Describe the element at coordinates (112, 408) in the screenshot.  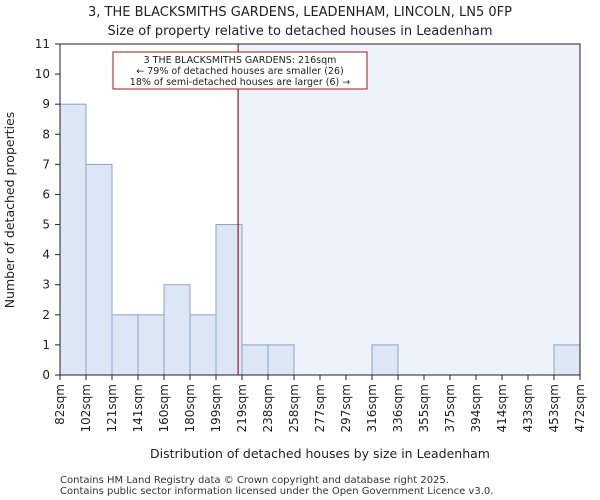
I see `x-tick-label: 121sqm` at that location.